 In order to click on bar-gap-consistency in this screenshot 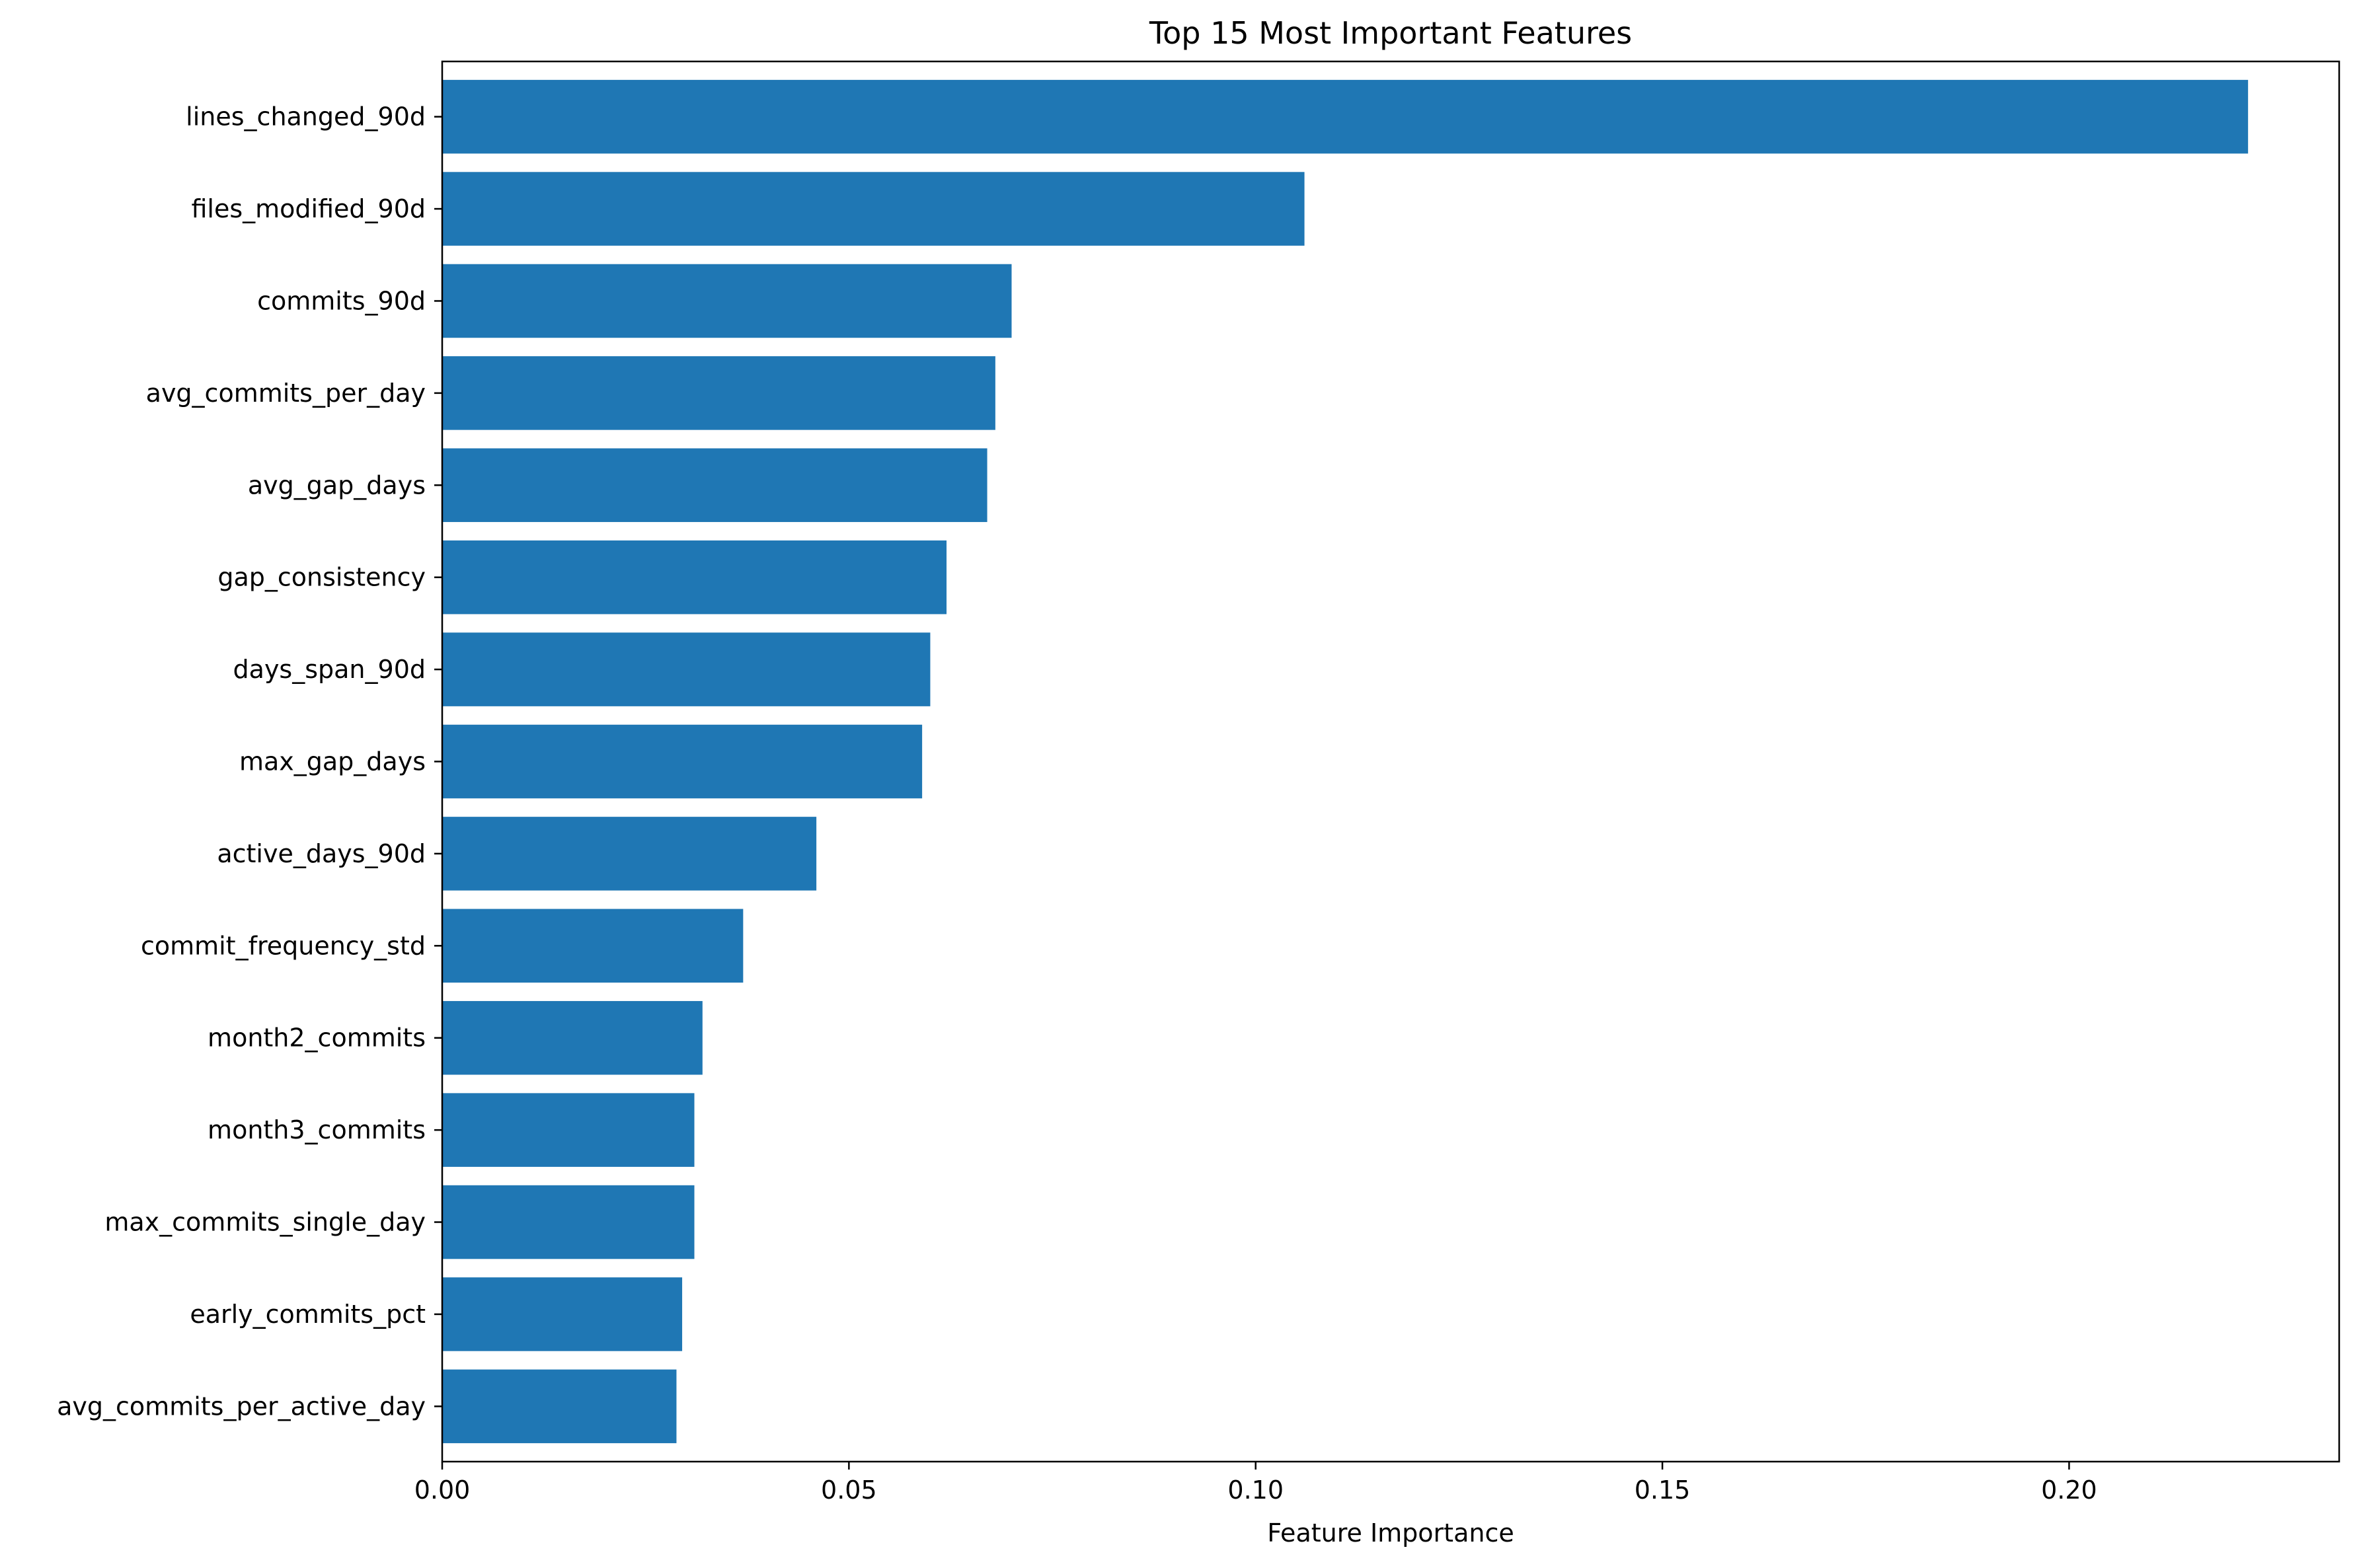, I will do `click(694, 577)`.